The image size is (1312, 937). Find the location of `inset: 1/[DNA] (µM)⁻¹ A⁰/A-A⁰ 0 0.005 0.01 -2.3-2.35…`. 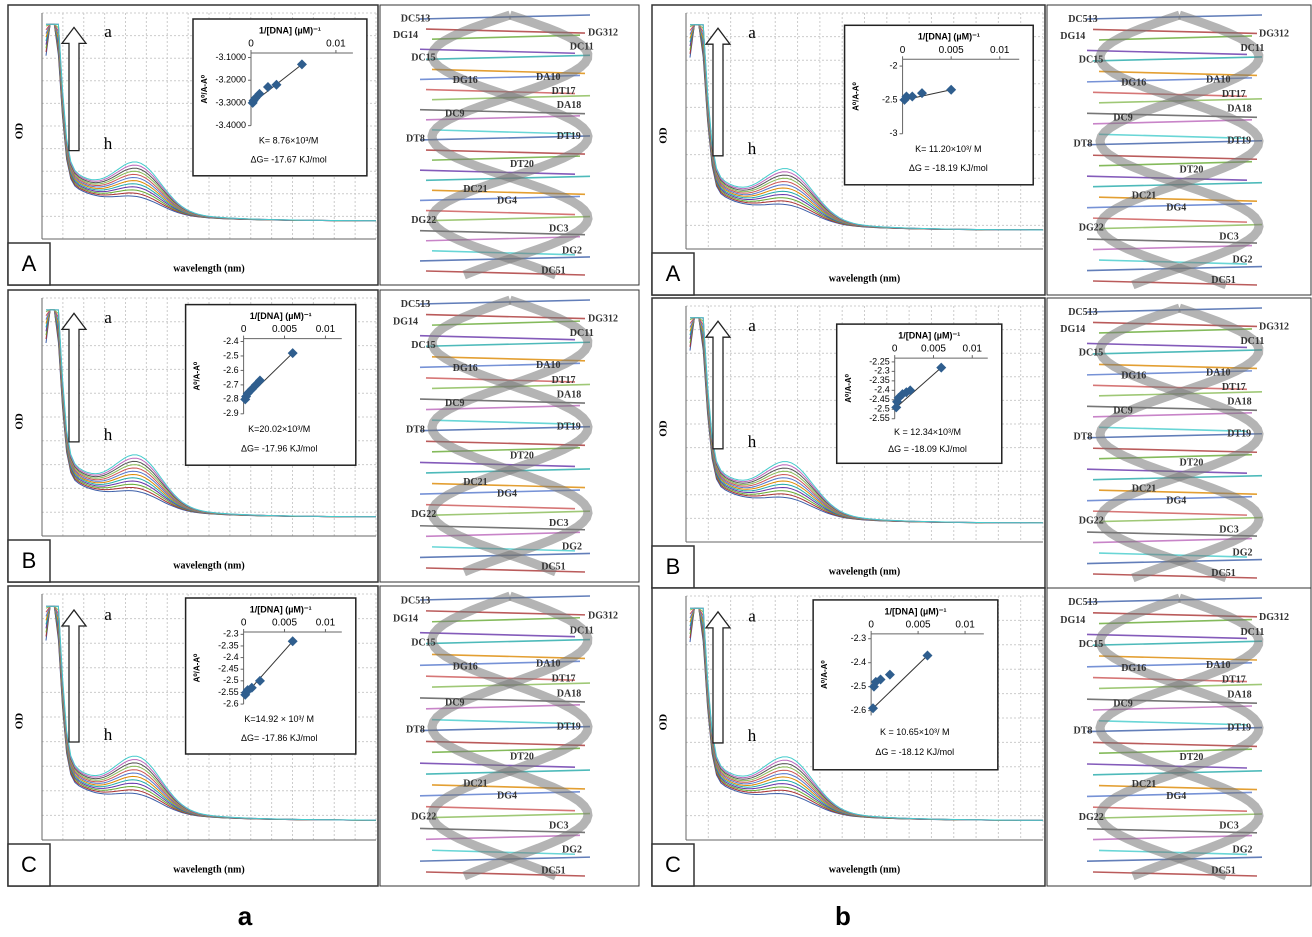

inset: 1/[DNA] (µM)⁻¹ A⁰/A-A⁰ 0 0.005 0.01 -2.3-2.35… is located at coordinates (270, 676).